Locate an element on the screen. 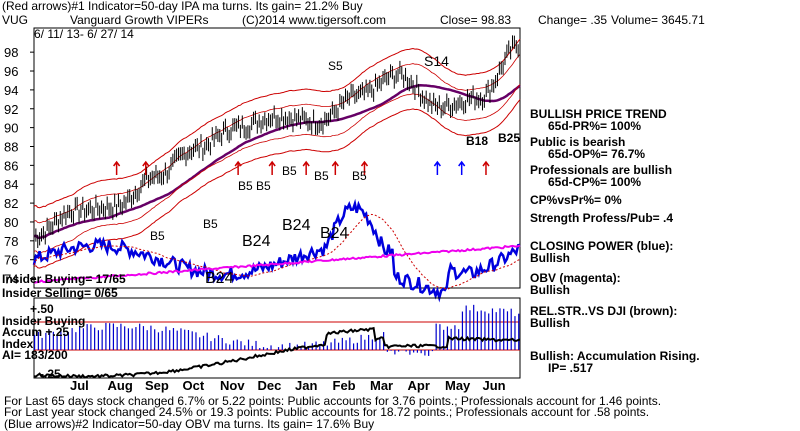 Image resolution: width=800 pixels, height=431 pixels. insider-selling-label: Insider Selling= 0/65 is located at coordinates (60, 293).